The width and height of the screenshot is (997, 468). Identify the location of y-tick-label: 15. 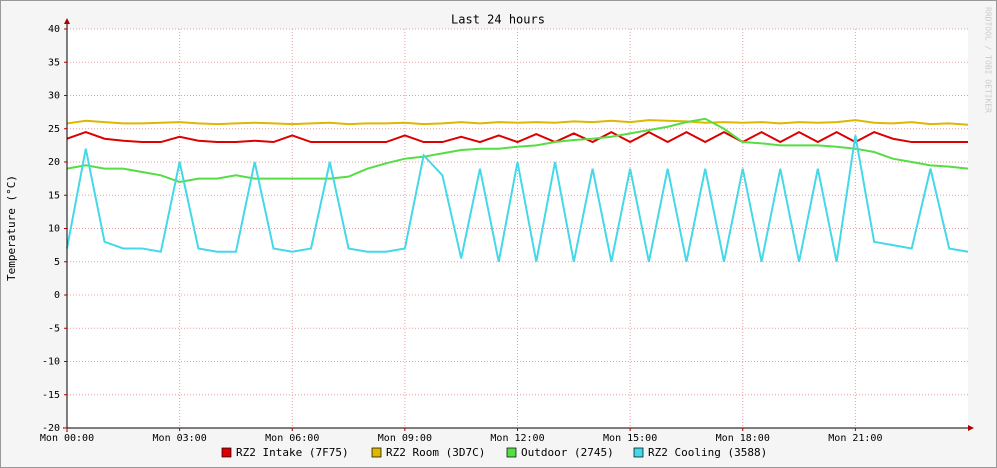
(54, 195).